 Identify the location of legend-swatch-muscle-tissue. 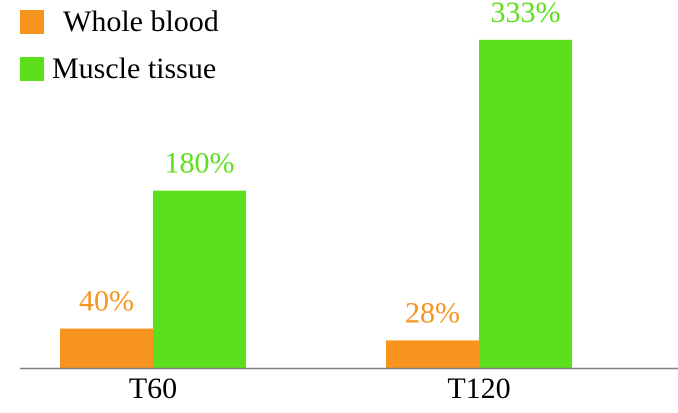
(32, 69).